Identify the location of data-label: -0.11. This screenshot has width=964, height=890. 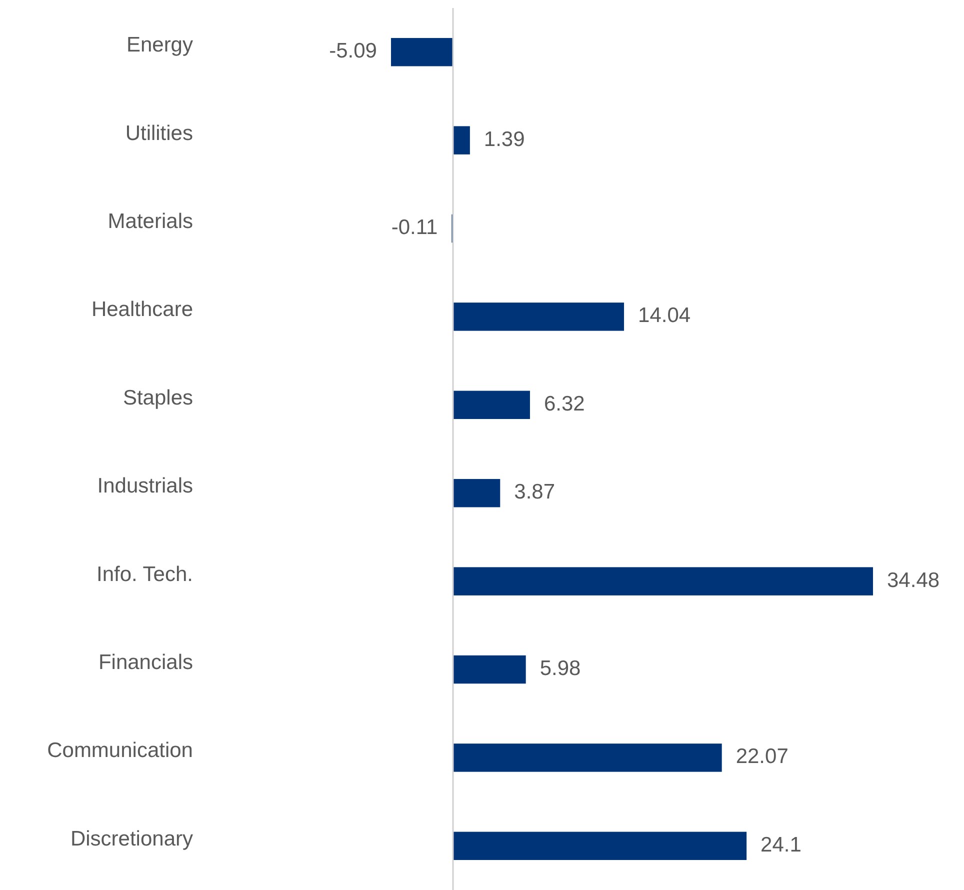
(414, 228).